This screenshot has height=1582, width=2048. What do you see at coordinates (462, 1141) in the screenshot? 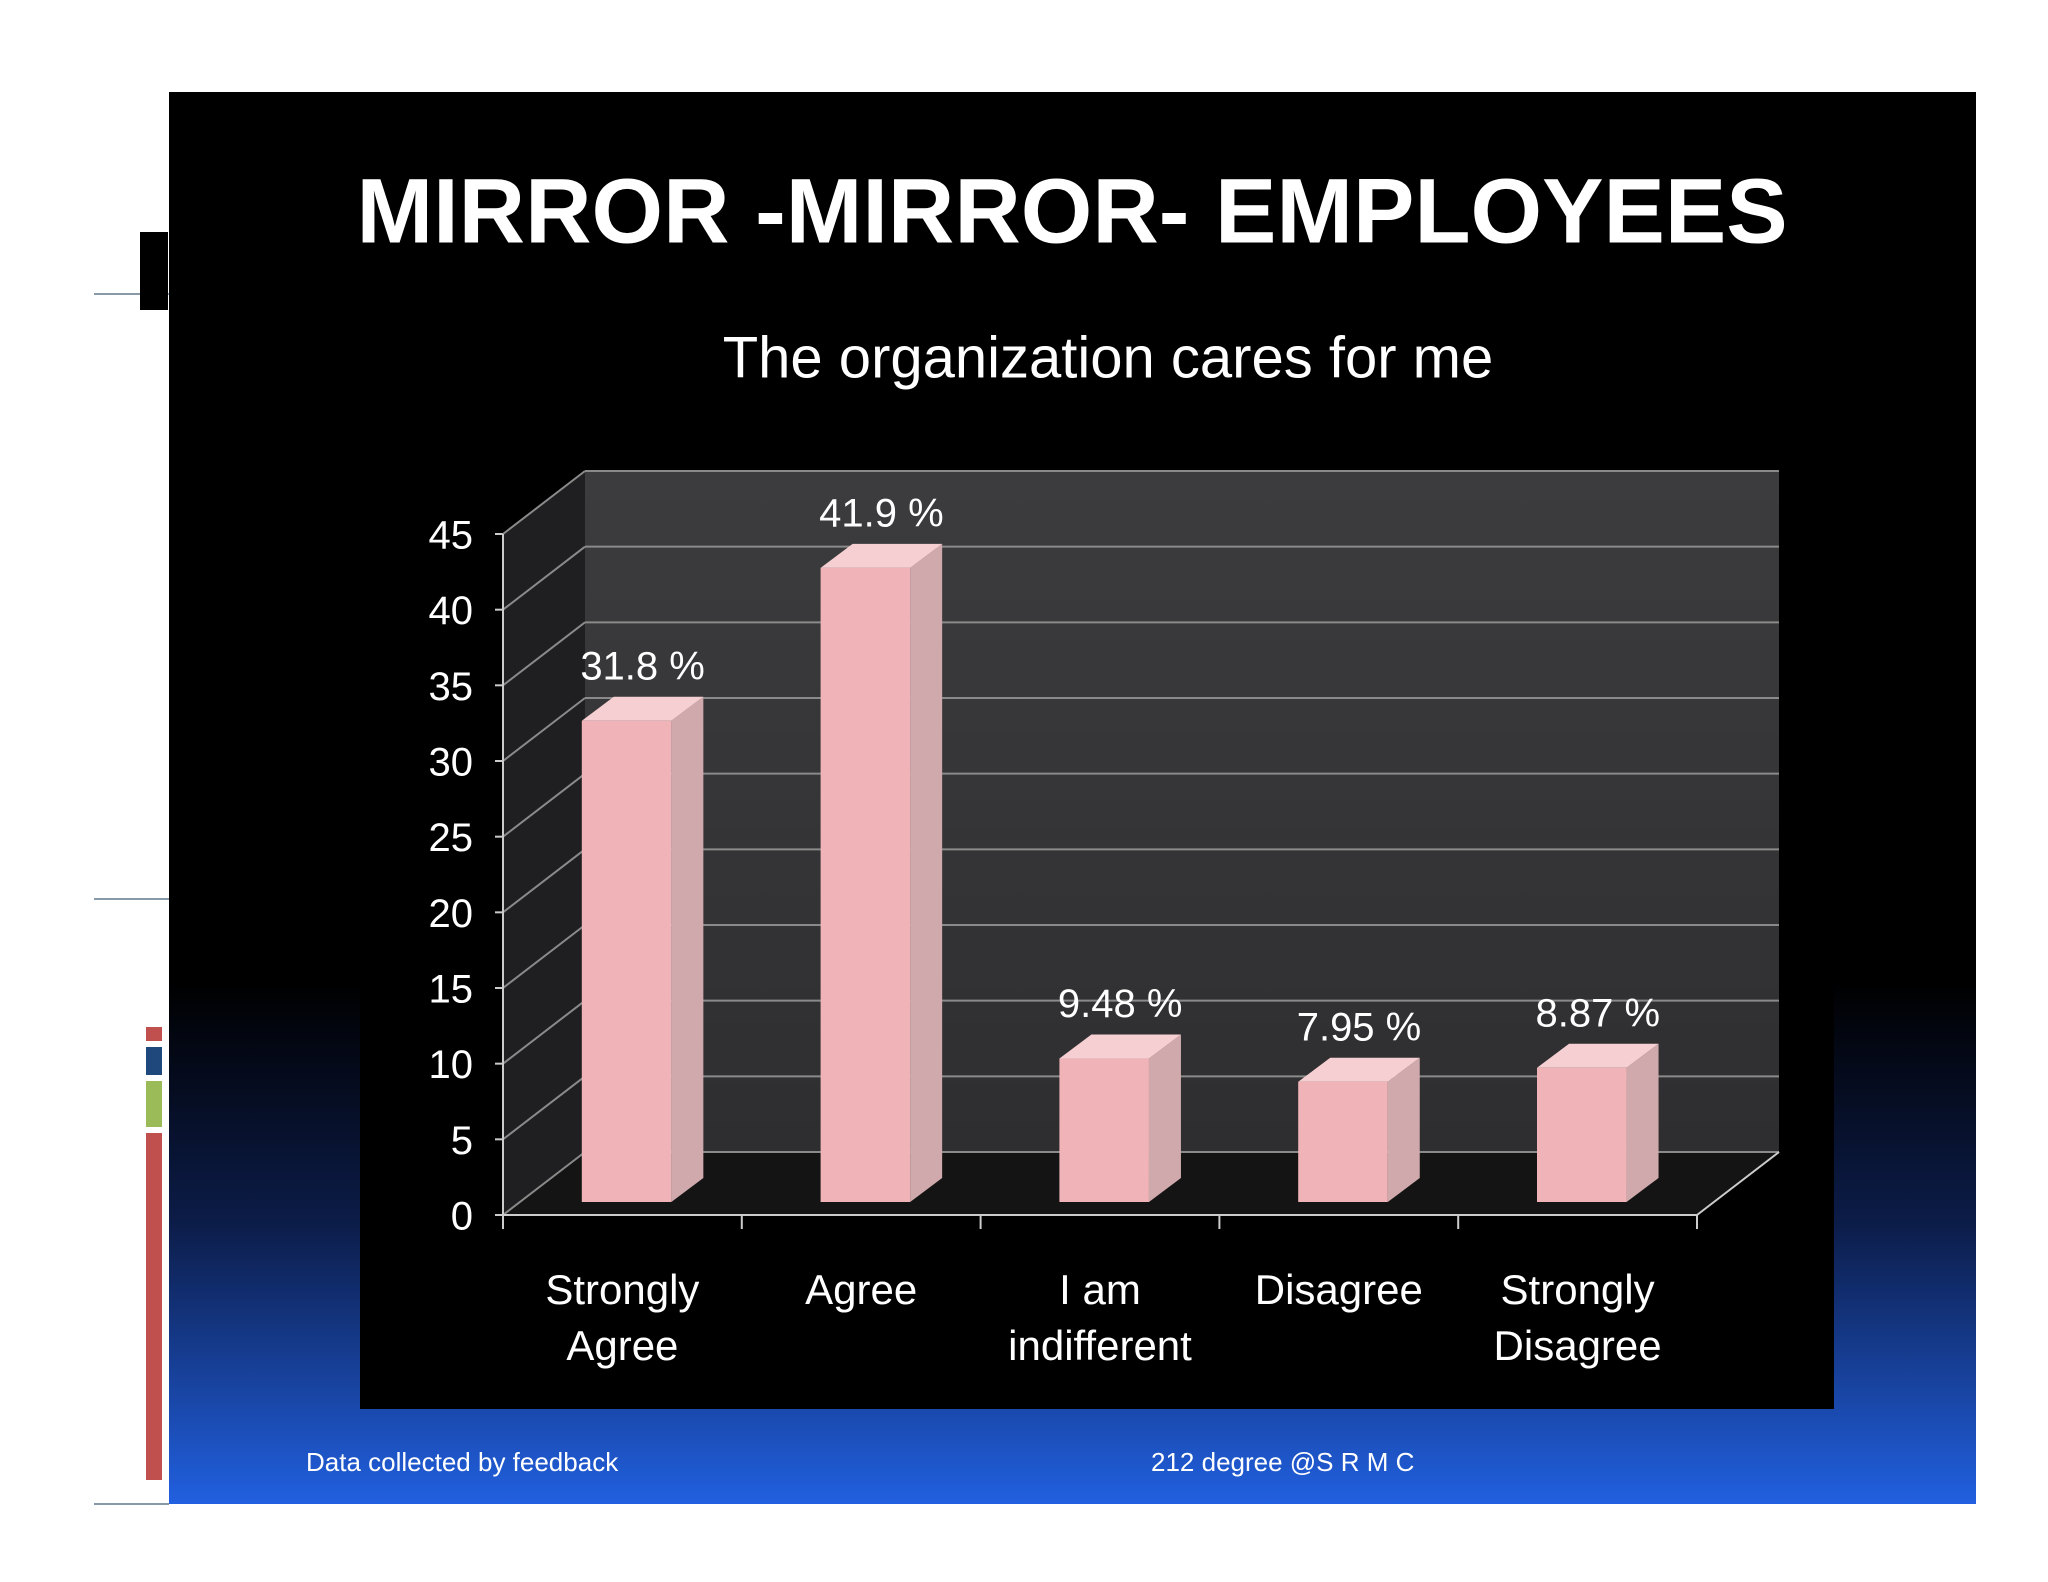
I see `y-tick-label: 5` at bounding box center [462, 1141].